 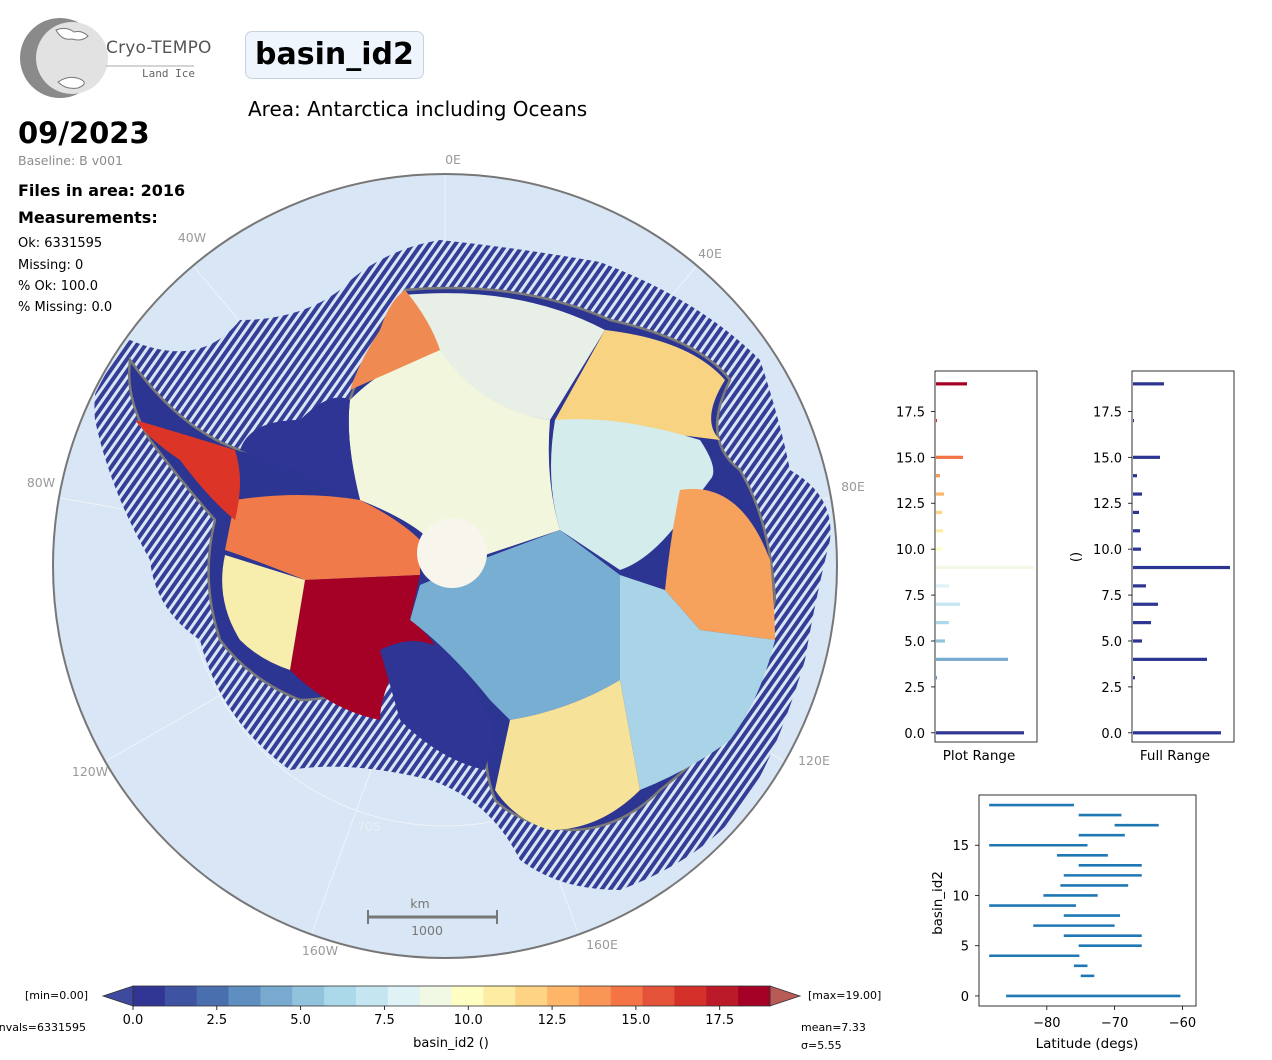 What do you see at coordinates (159, 48) in the screenshot?
I see `logo-name: Cryo-TEMPO` at bounding box center [159, 48].